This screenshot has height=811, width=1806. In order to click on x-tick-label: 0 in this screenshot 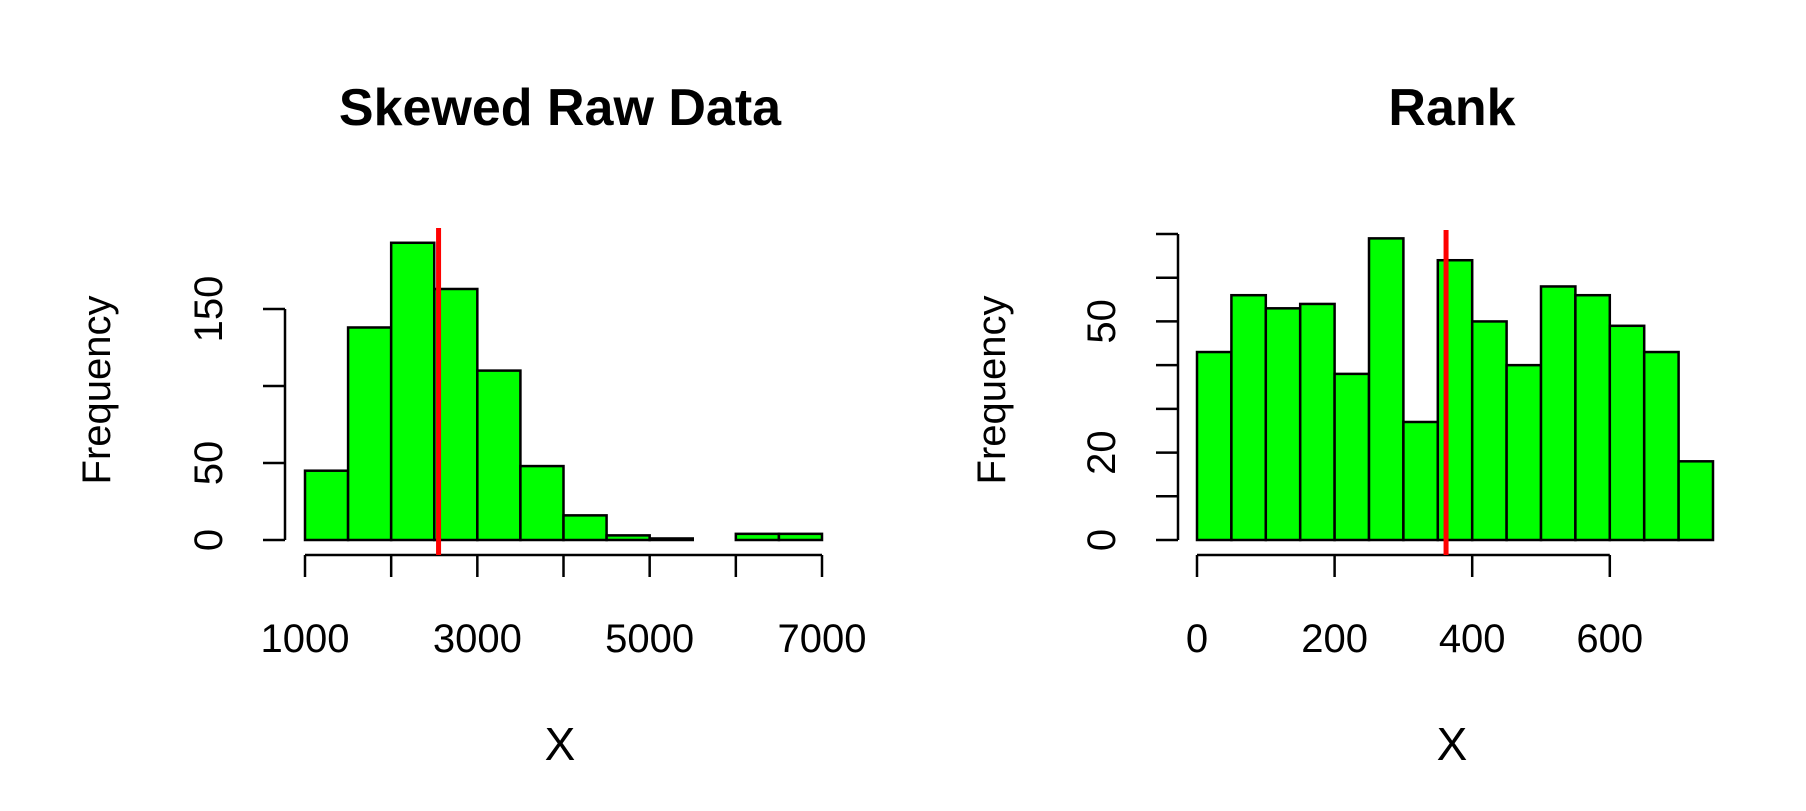, I will do `click(1197, 639)`.